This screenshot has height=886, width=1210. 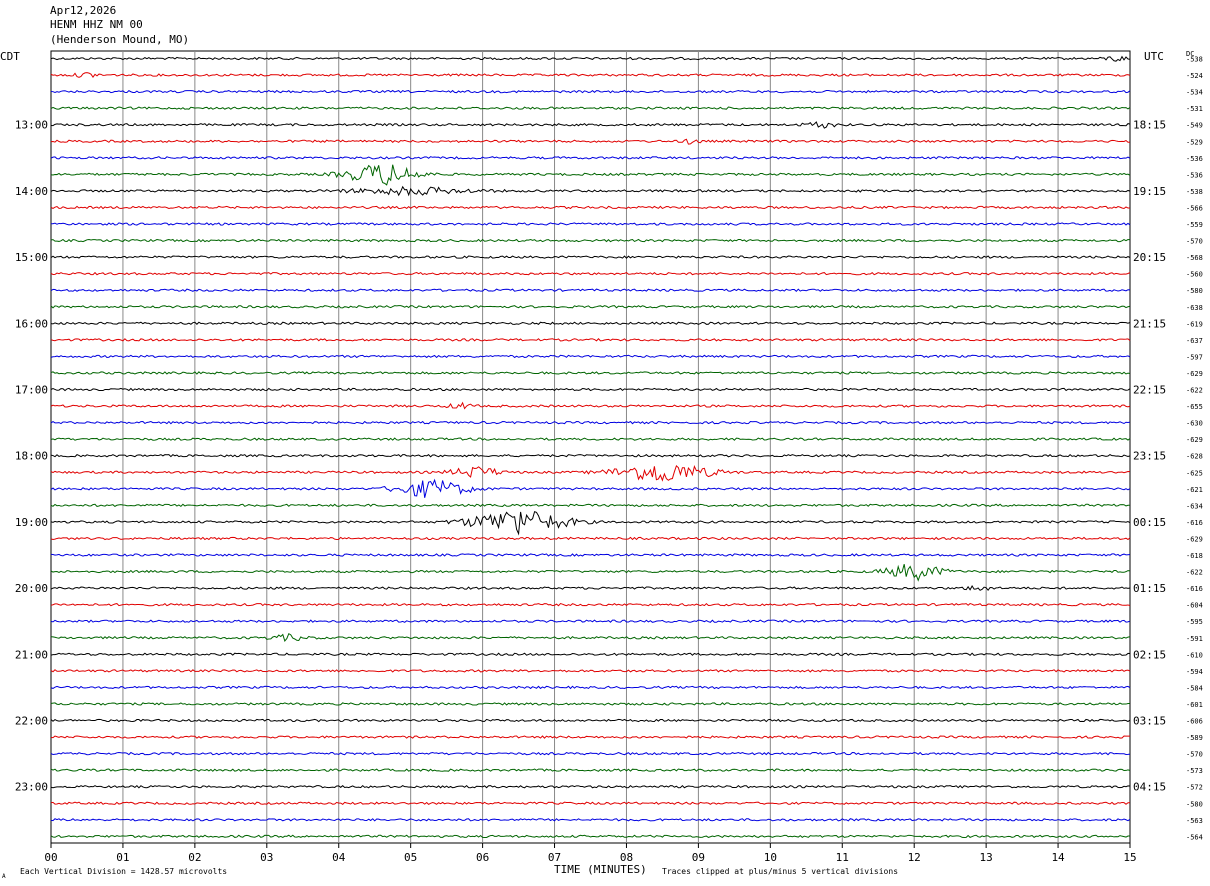 What do you see at coordinates (31, 588) in the screenshot?
I see `left-hour-label: 20:00` at bounding box center [31, 588].